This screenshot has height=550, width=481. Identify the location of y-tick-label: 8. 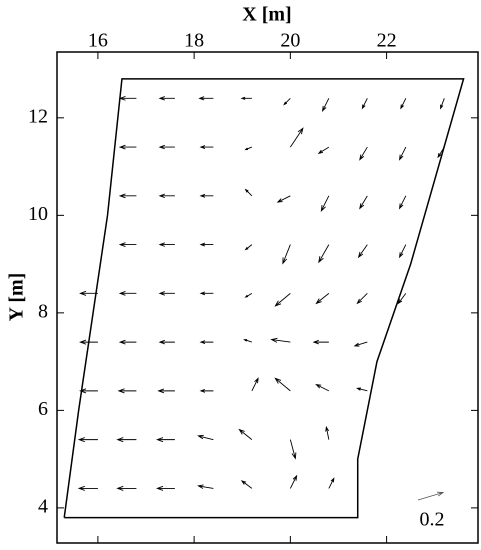
(43, 311).